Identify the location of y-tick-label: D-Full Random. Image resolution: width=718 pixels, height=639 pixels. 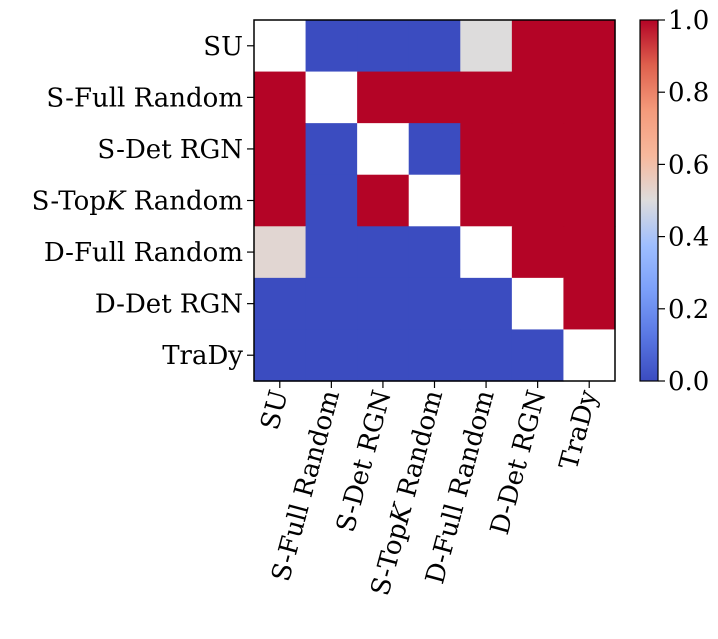
(143, 253).